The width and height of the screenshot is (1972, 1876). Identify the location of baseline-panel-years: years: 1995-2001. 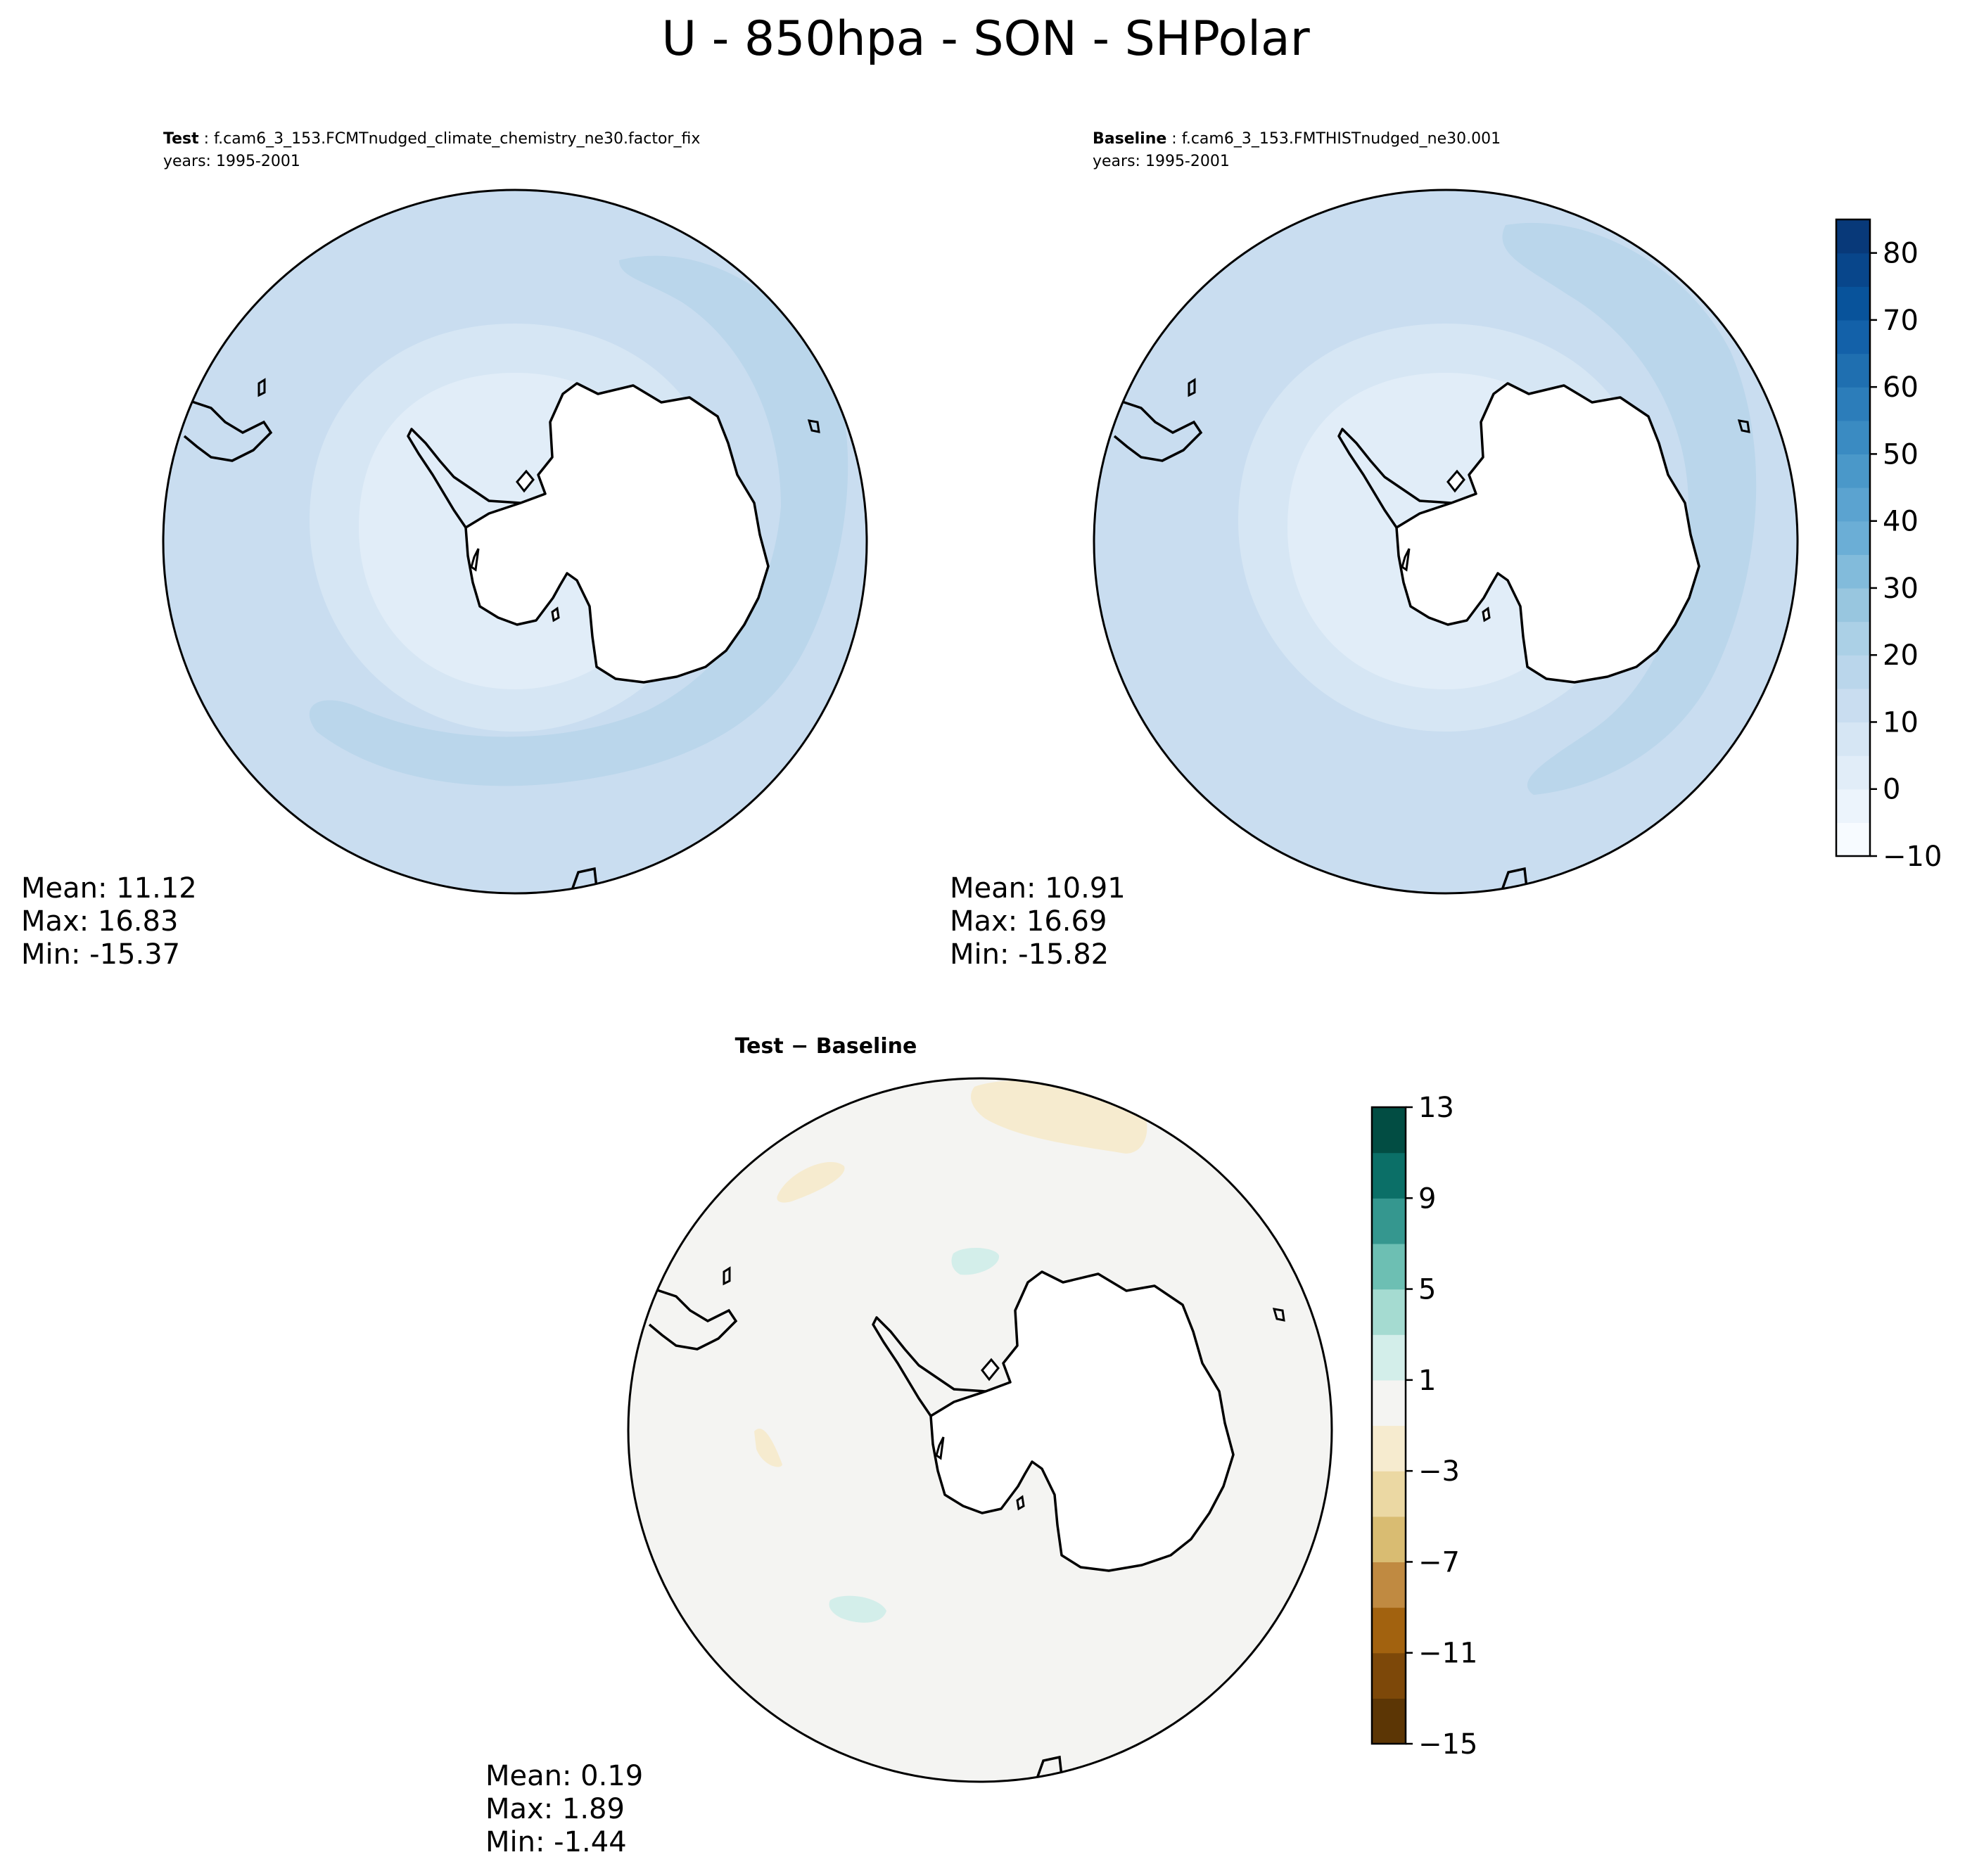
(1162, 161).